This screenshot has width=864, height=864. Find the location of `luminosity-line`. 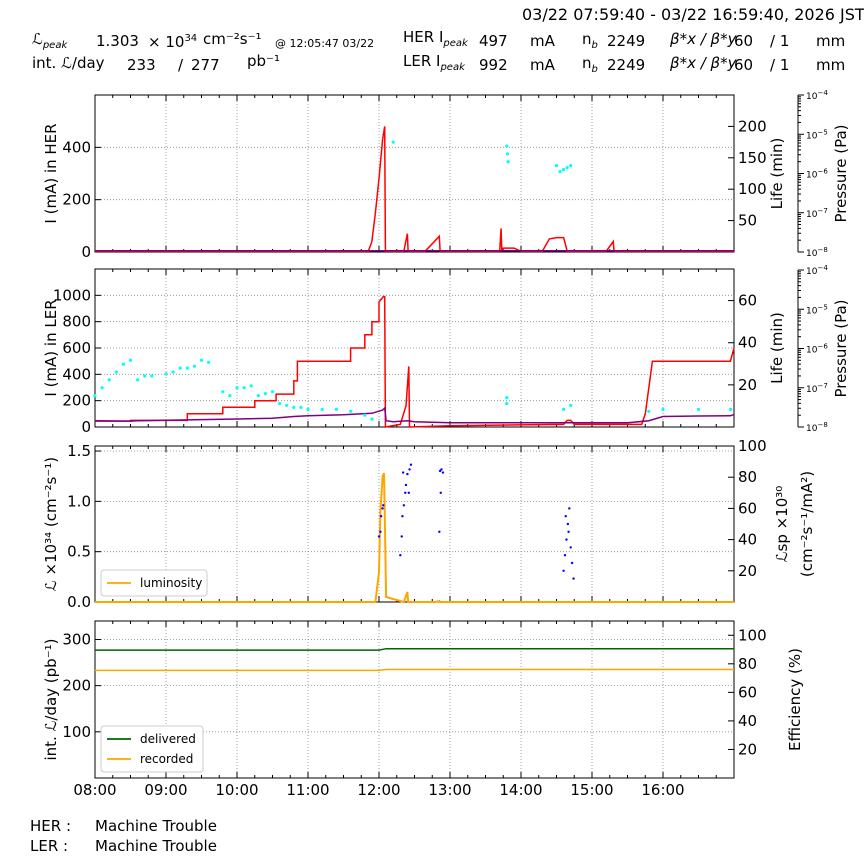

luminosity-line is located at coordinates (414, 538).